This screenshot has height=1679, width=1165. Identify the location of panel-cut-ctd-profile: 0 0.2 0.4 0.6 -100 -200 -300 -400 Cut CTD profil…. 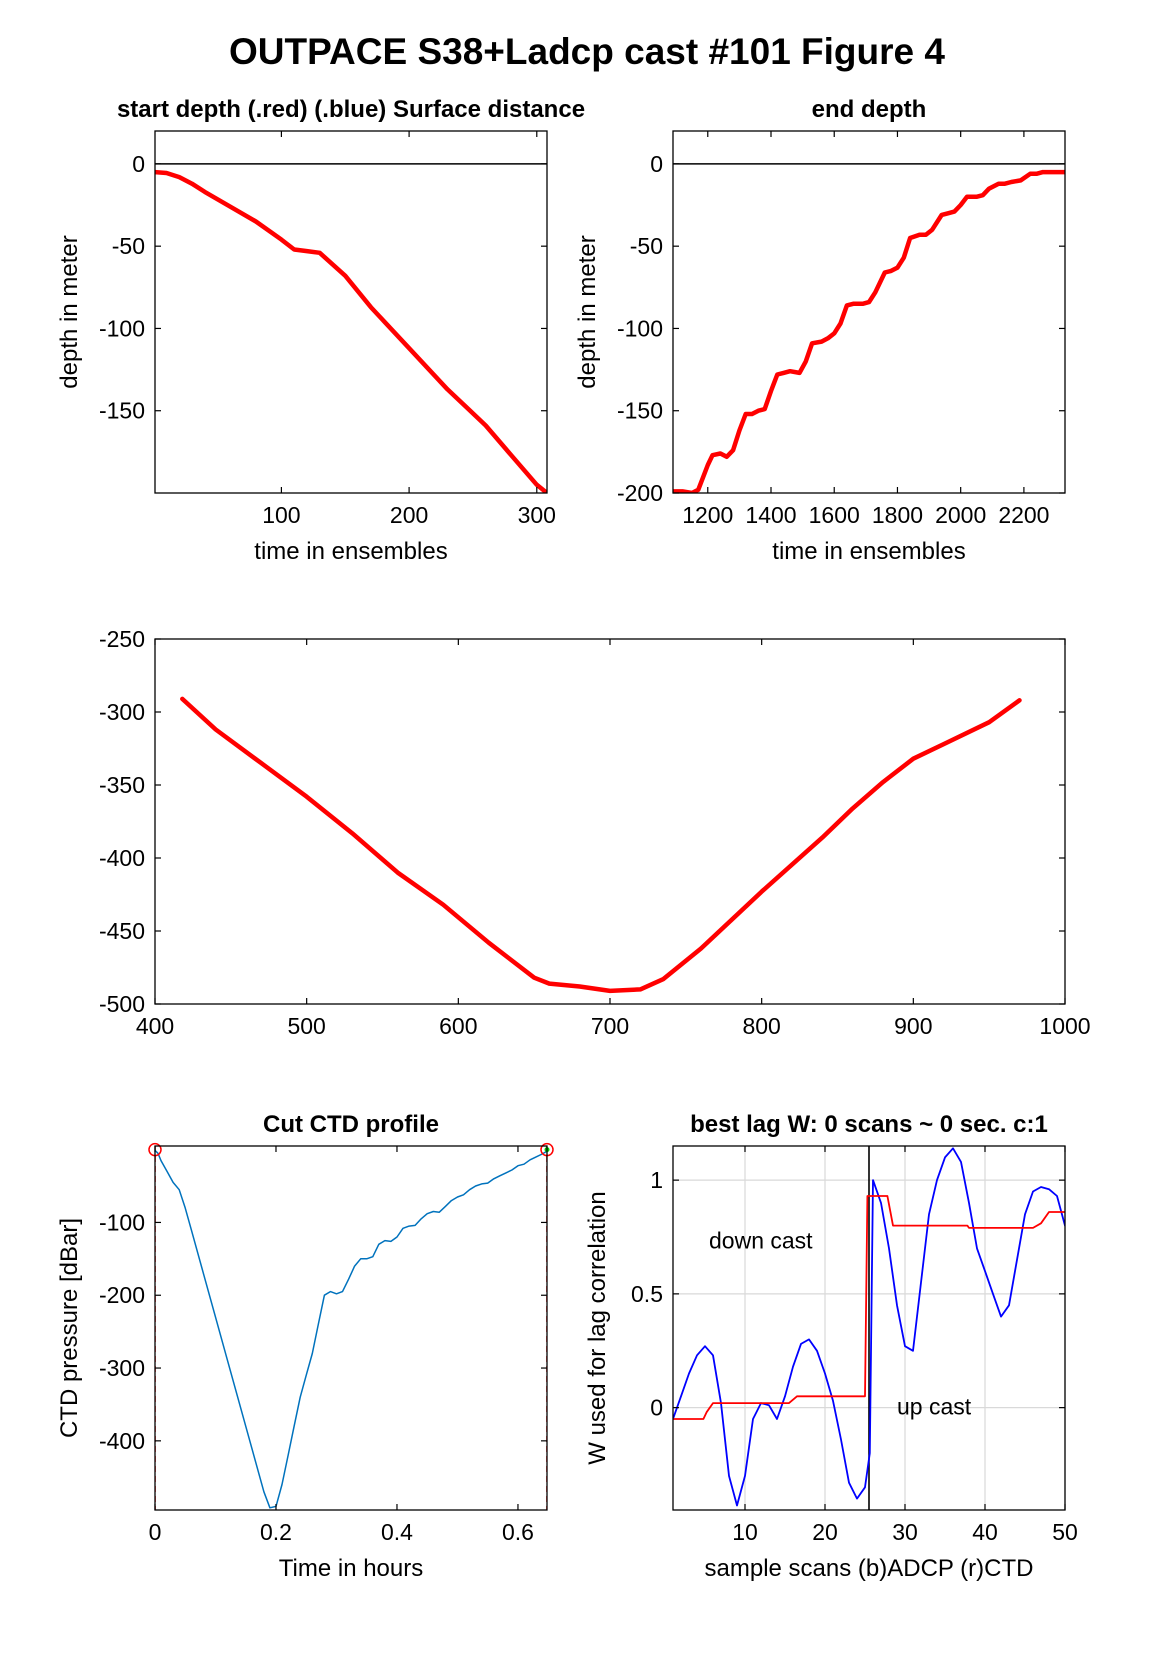
(305, 1346).